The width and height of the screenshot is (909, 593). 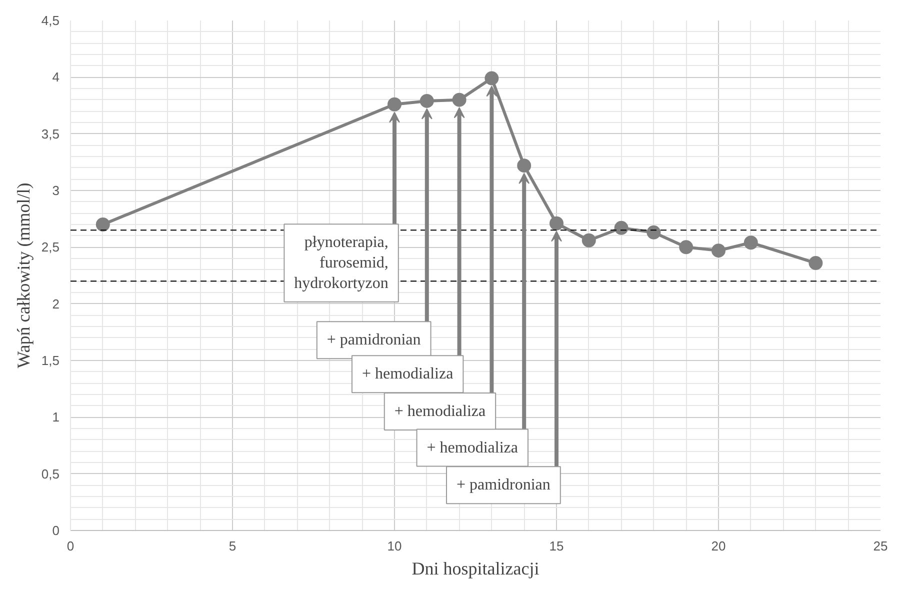 What do you see at coordinates (23, 275) in the screenshot?
I see `y-axis-title: Wapń całkowity (mmol/l)` at bounding box center [23, 275].